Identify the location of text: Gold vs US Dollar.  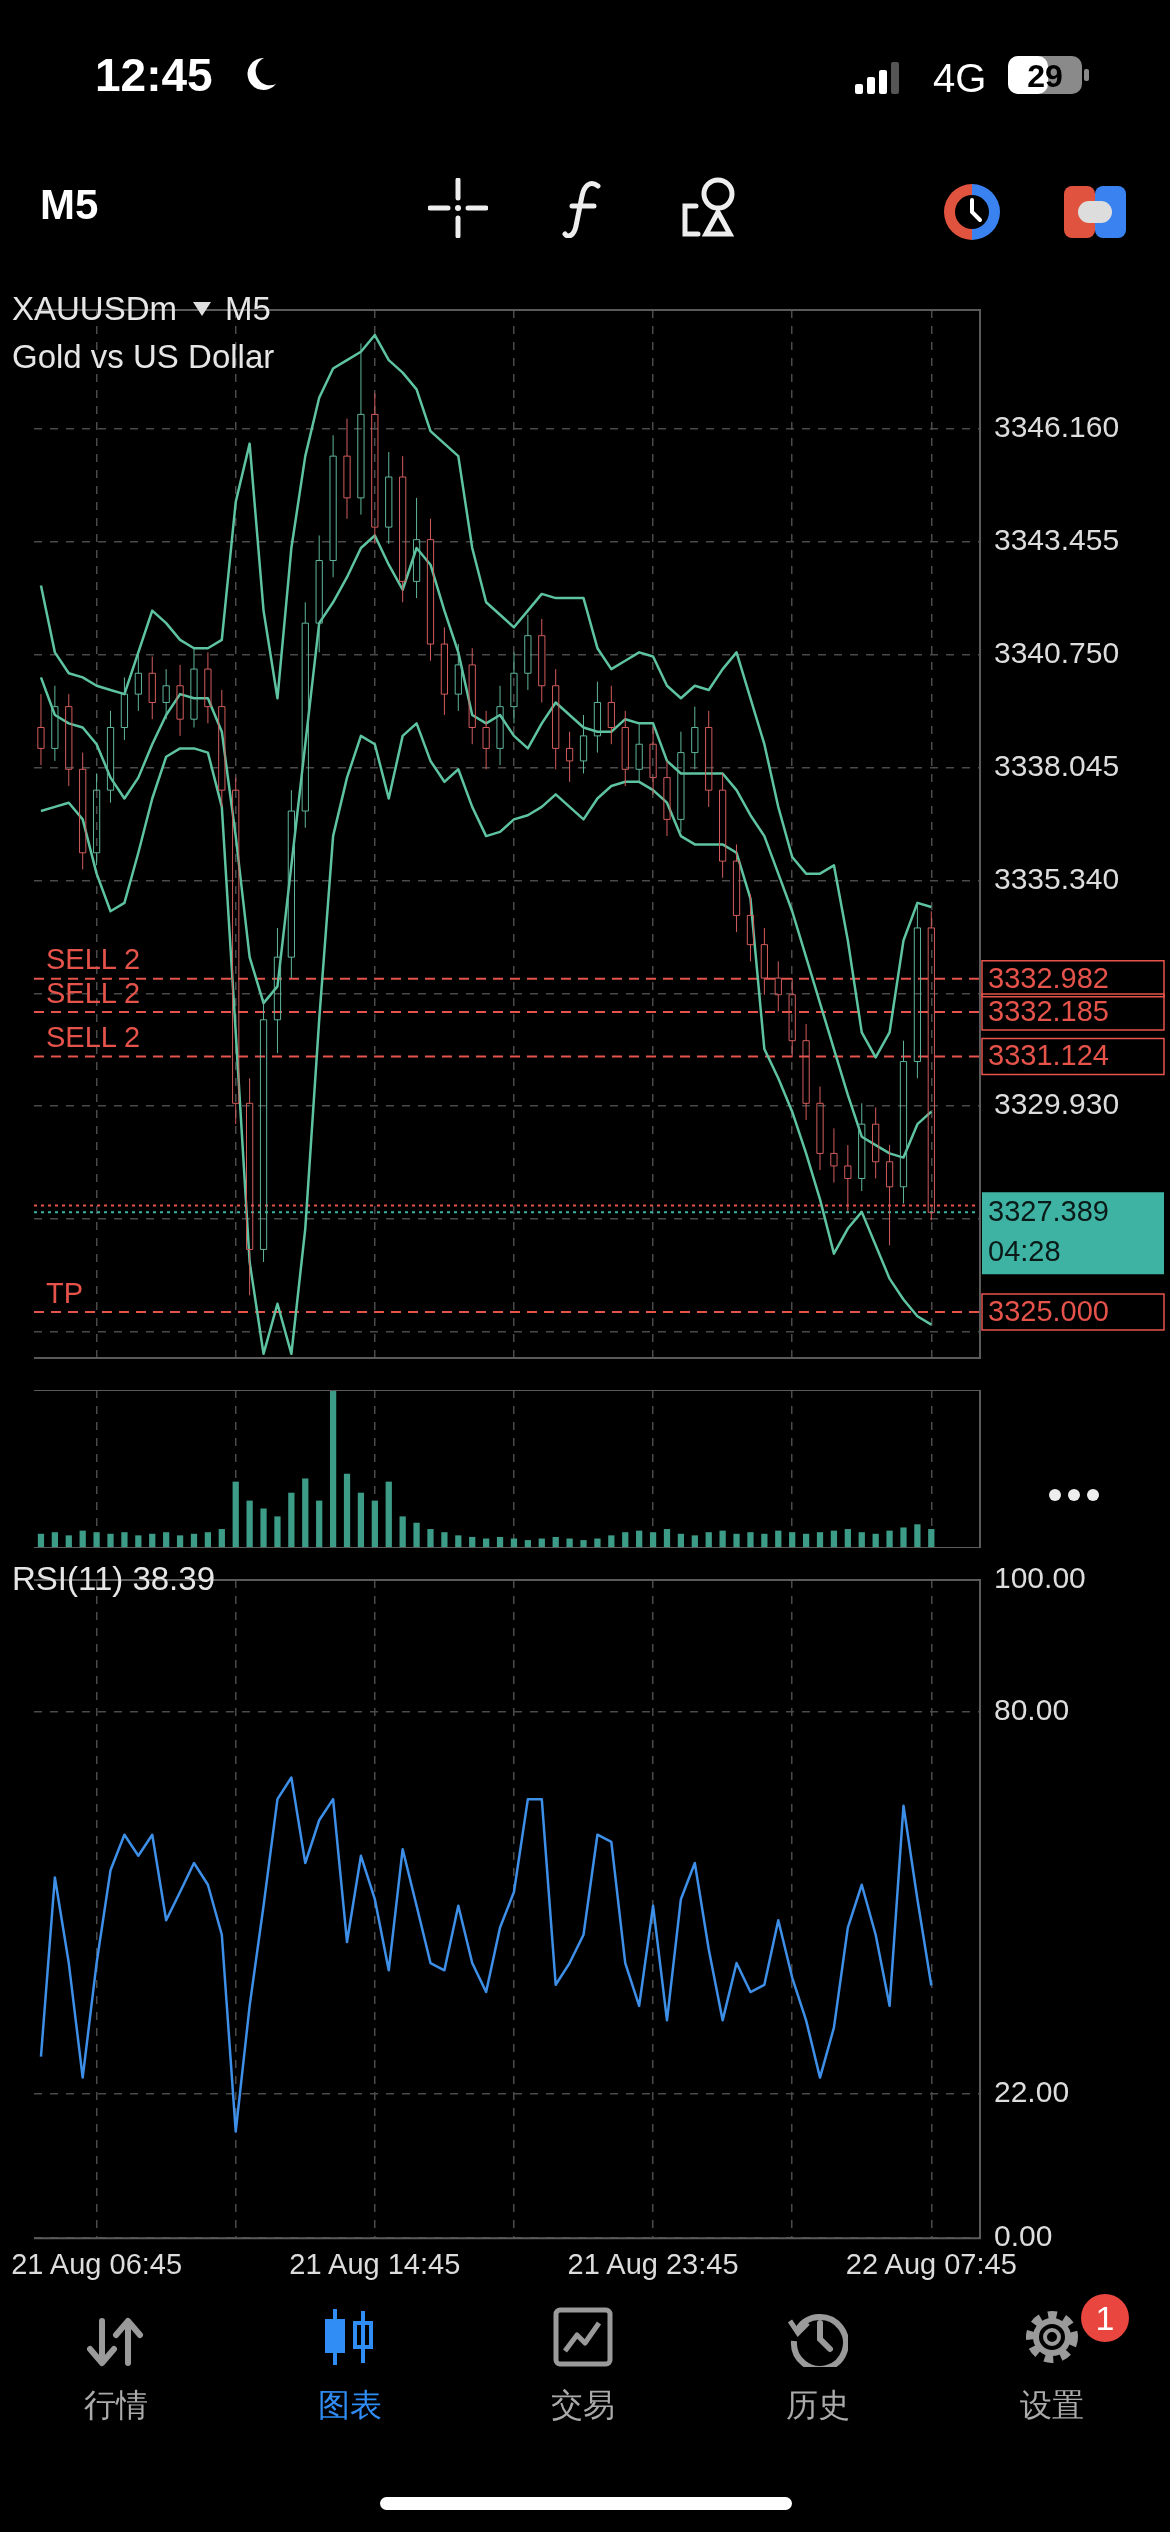
(144, 356).